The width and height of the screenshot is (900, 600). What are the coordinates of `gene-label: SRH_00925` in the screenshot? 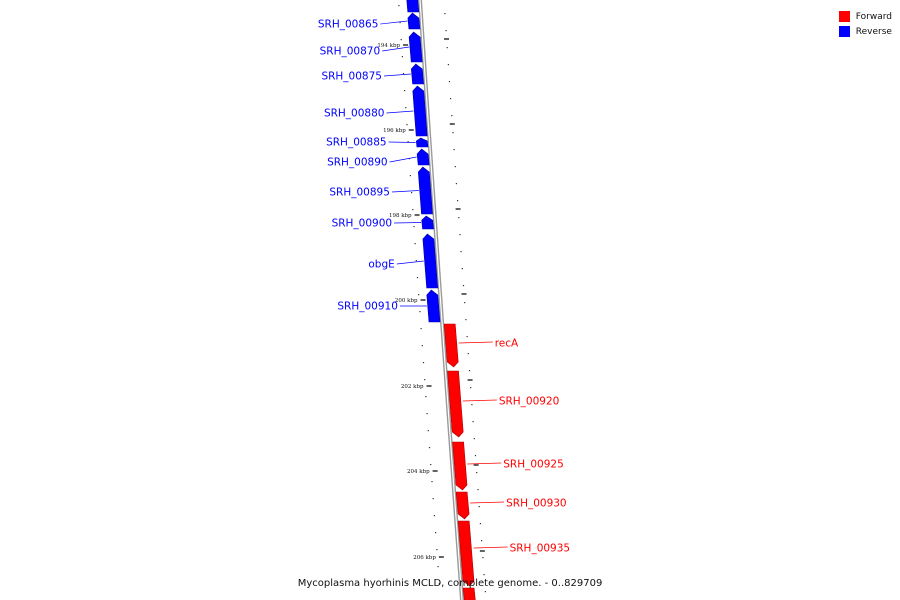 It's located at (533, 465).